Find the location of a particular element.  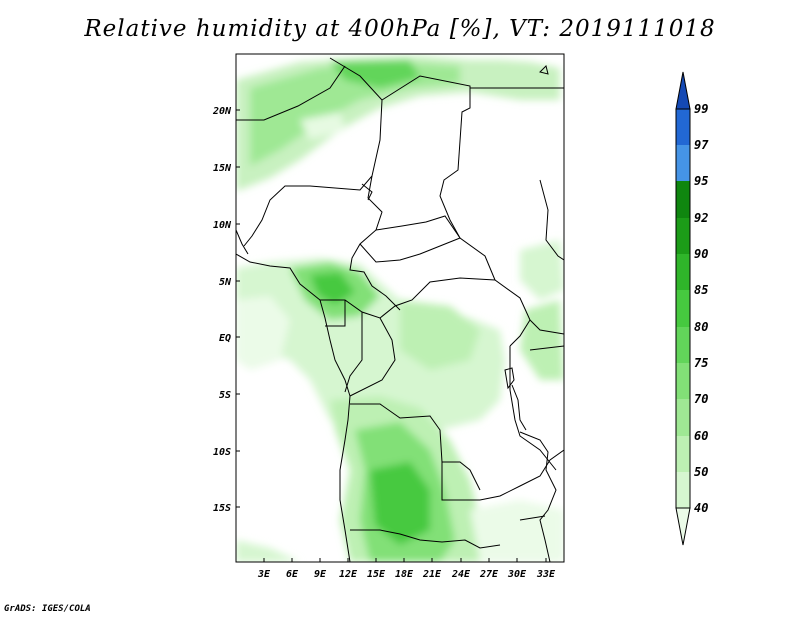

lon-label: 9E is located at coordinates (320, 574).